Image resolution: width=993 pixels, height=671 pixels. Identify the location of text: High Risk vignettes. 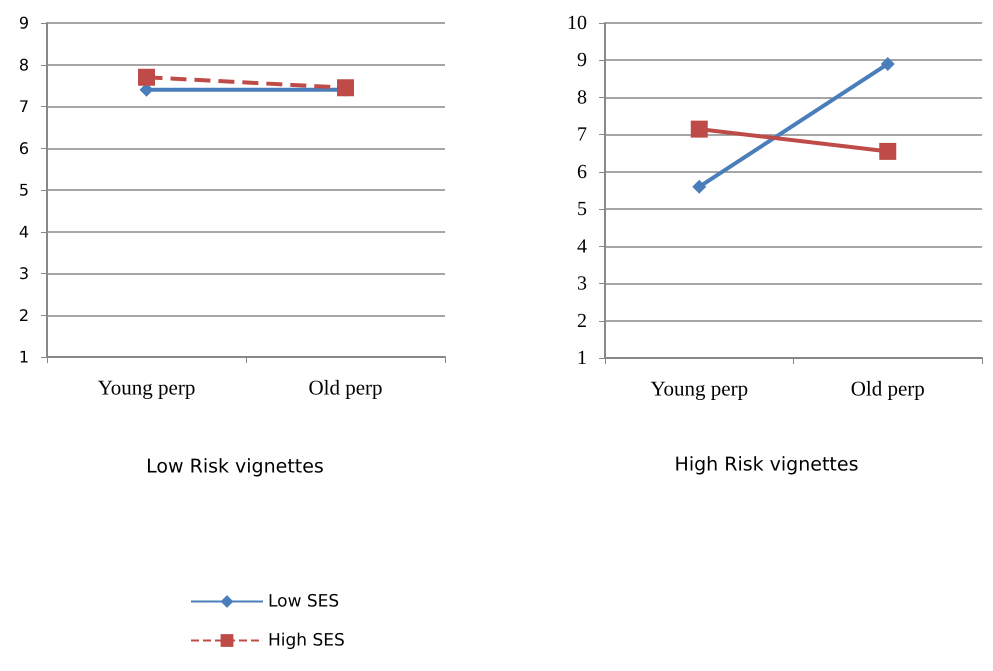
(766, 465).